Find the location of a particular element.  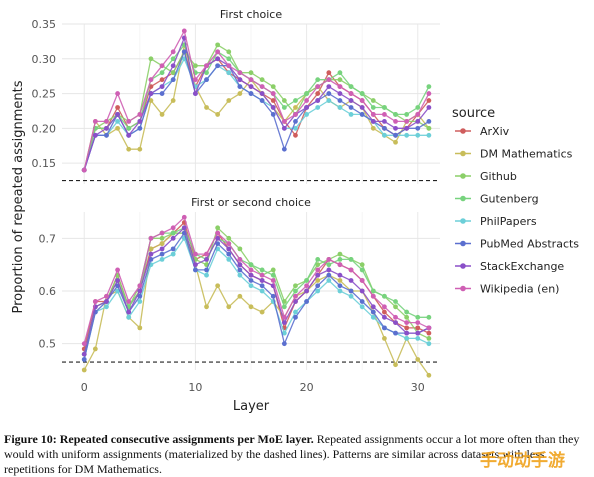

legend-label: Gutenberg is located at coordinates (509, 199).